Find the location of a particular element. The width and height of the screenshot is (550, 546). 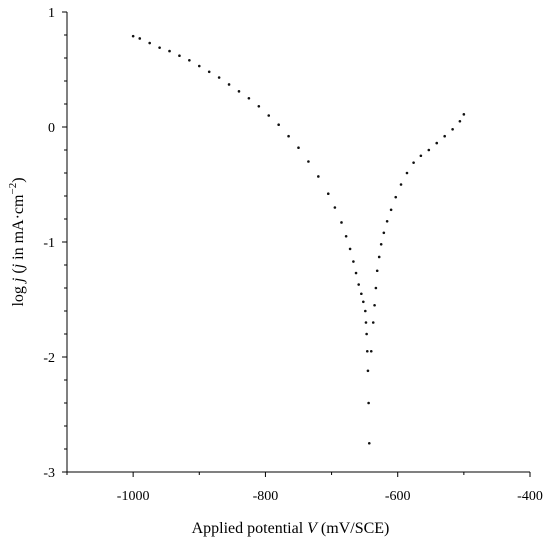

y-tick-label: -3 is located at coordinates (49, 473).